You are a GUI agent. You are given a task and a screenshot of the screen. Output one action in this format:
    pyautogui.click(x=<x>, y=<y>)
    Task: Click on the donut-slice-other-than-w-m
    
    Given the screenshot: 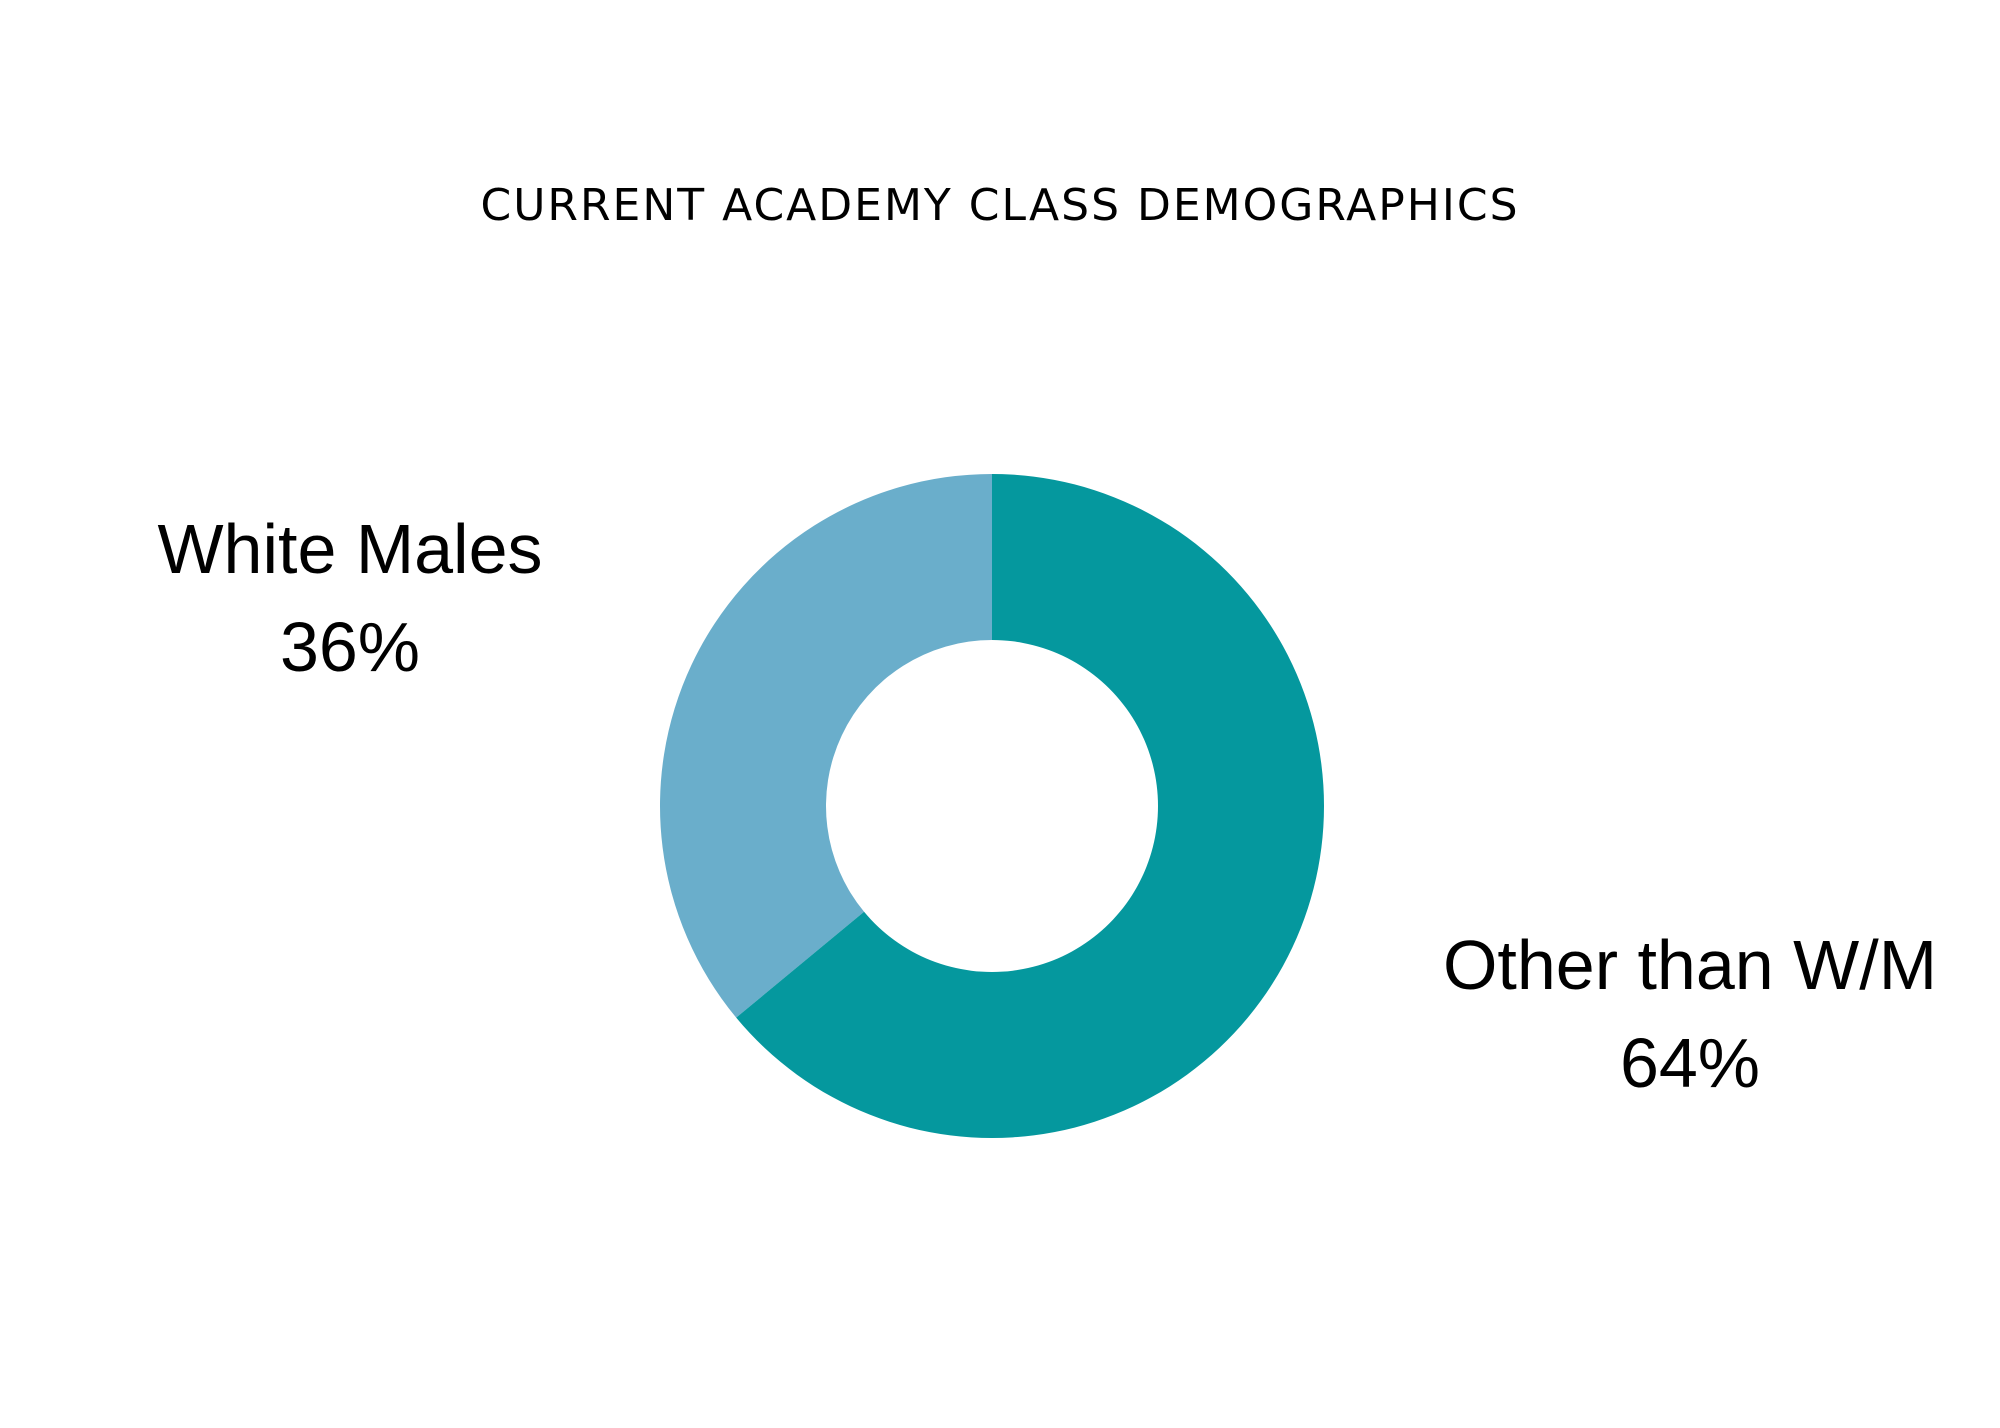 What is the action you would take?
    pyautogui.click(x=1030, y=806)
    